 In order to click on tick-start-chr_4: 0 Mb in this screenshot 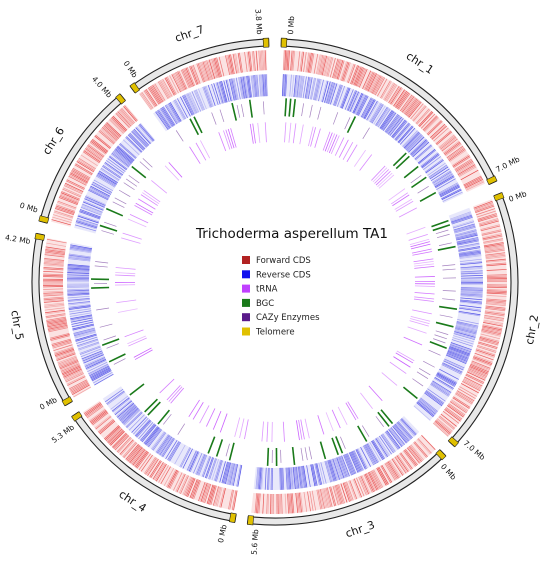, I will do `click(222, 534)`.